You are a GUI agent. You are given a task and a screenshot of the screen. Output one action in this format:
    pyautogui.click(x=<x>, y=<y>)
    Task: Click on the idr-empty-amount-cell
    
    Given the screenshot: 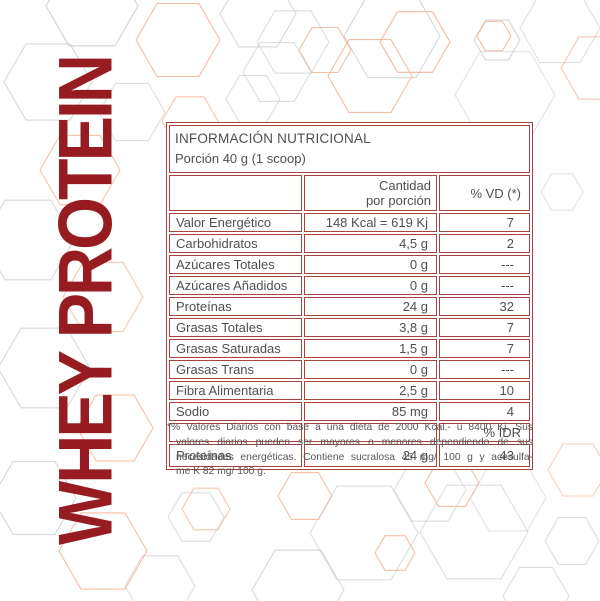 What is the action you would take?
    pyautogui.click(x=370, y=432)
    